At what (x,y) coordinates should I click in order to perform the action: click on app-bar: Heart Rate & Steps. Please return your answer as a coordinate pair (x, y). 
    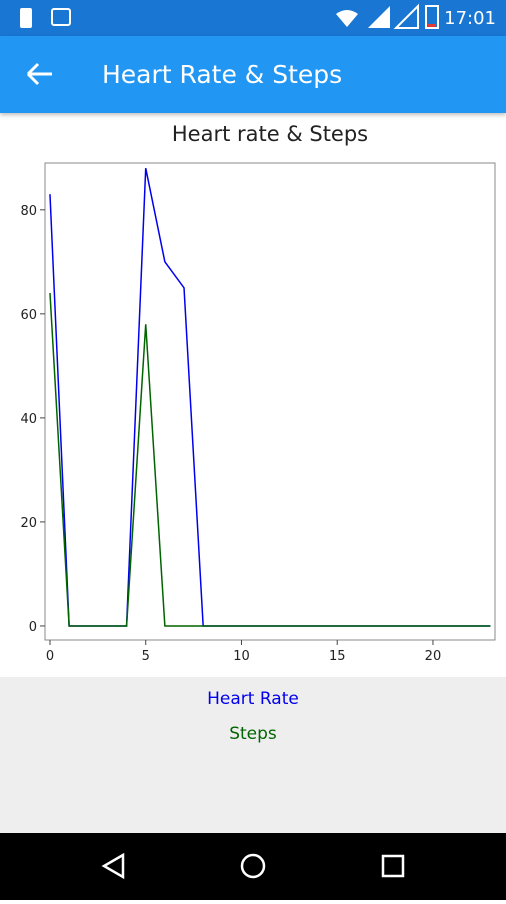
    Looking at the image, I should click on (253, 74).